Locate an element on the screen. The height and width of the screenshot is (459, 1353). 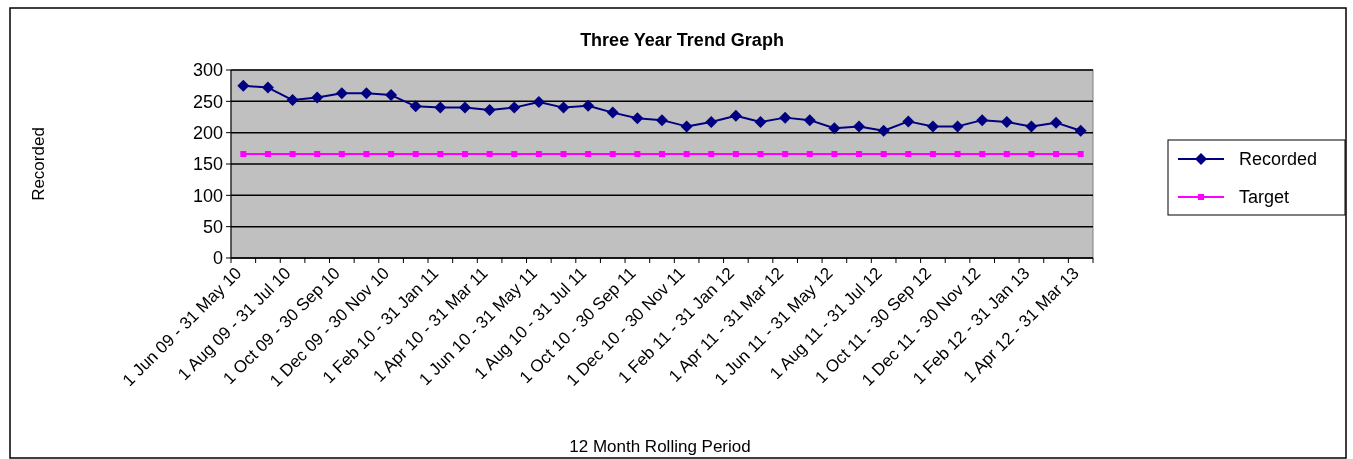
chart-title: Three Year Trend Graph is located at coordinates (682, 40).